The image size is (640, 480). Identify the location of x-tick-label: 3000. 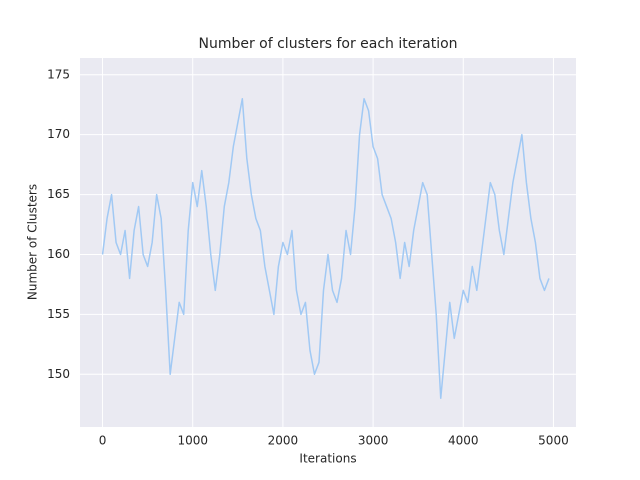
(373, 441).